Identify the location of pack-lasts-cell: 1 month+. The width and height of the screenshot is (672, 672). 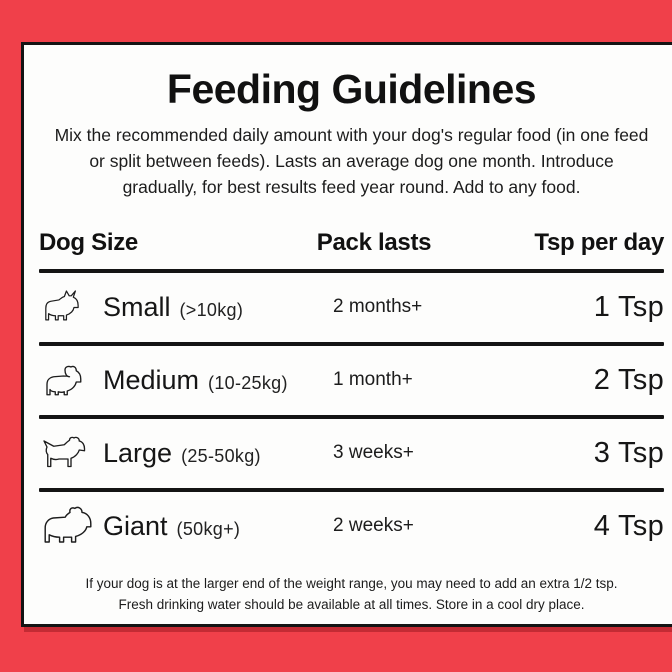
(373, 380).